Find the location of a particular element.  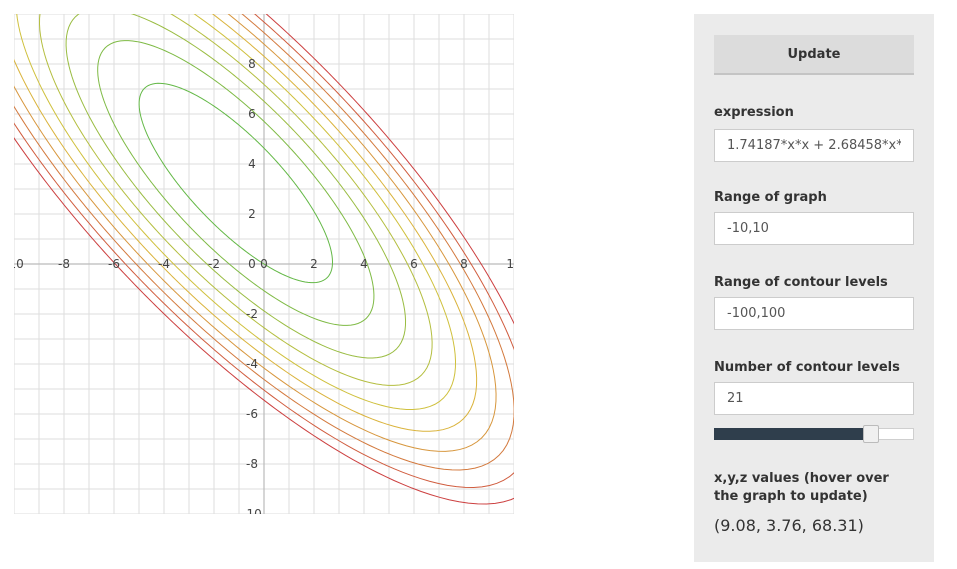

y-tick-label: -2 is located at coordinates (252, 314).